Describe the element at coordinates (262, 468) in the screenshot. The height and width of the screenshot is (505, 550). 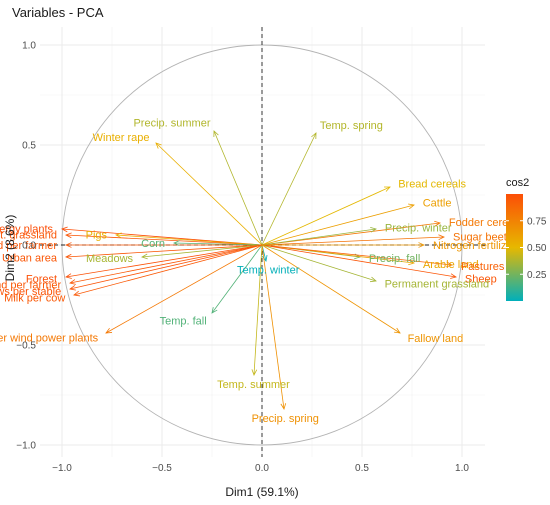
I see `x-tick-label: 0.0` at that location.